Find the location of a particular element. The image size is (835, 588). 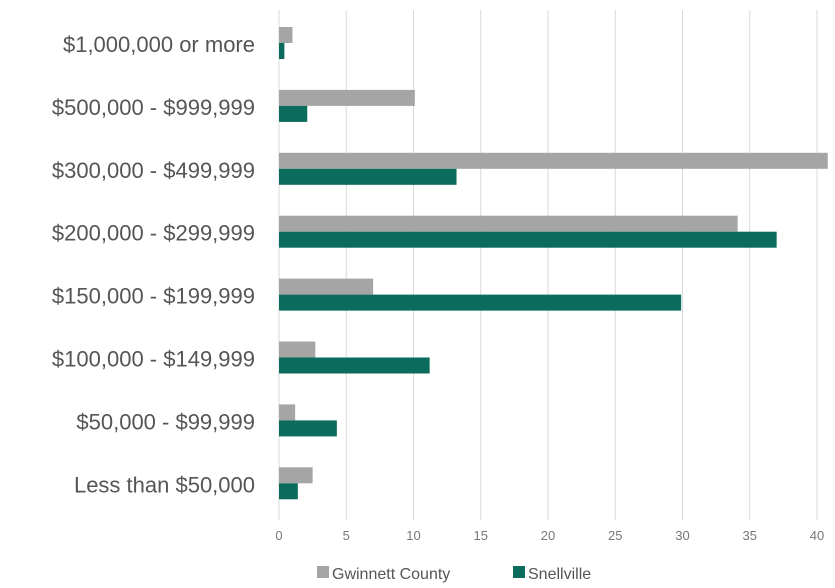

x-tick-label: 15 is located at coordinates (481, 535).